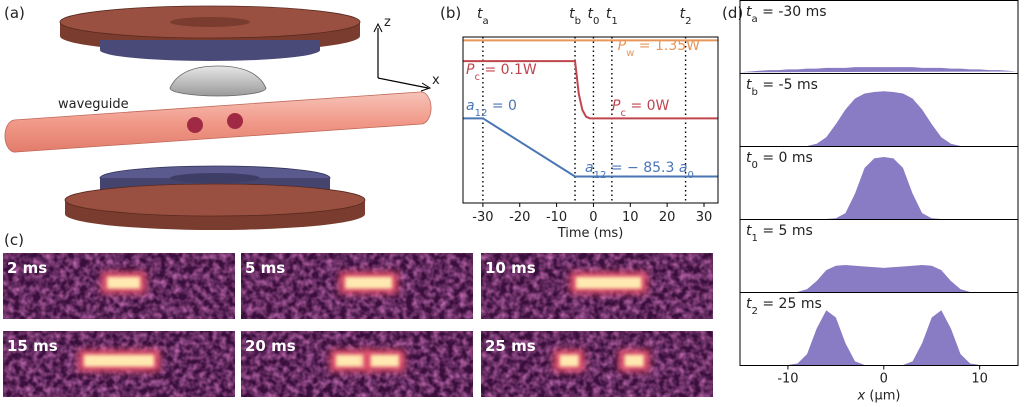 The width and height of the screenshot is (1024, 407). What do you see at coordinates (785, 231) in the screenshot?
I see `label-part: = 5 ms` at bounding box center [785, 231].